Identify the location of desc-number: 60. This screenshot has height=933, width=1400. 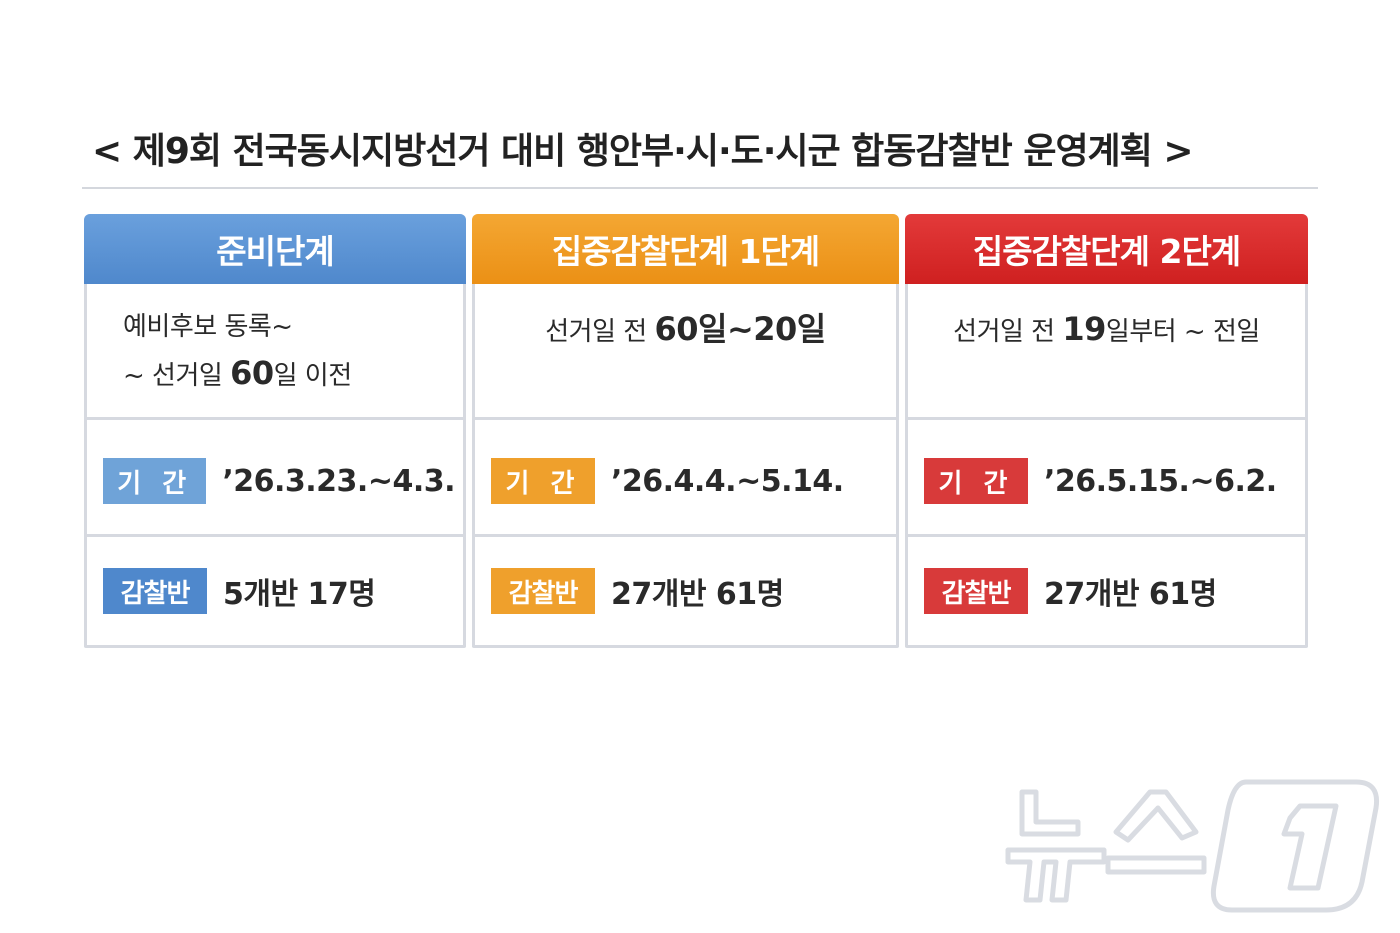
(252, 373).